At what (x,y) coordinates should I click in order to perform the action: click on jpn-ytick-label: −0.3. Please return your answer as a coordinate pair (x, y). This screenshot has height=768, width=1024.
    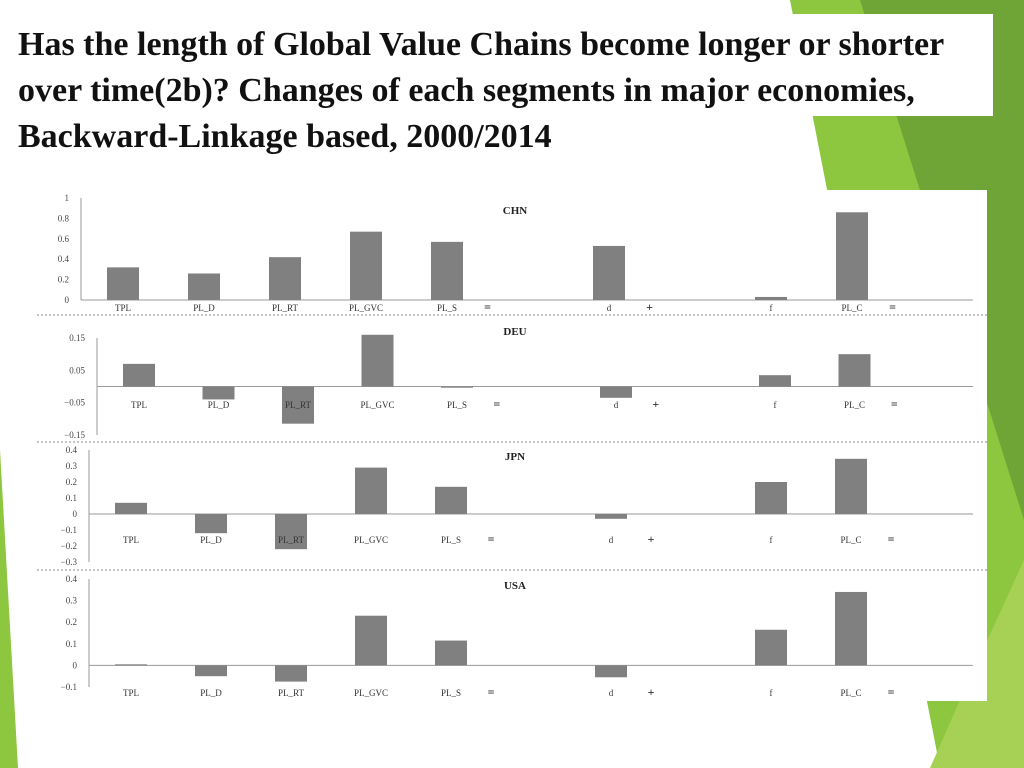
    Looking at the image, I should click on (69, 562).